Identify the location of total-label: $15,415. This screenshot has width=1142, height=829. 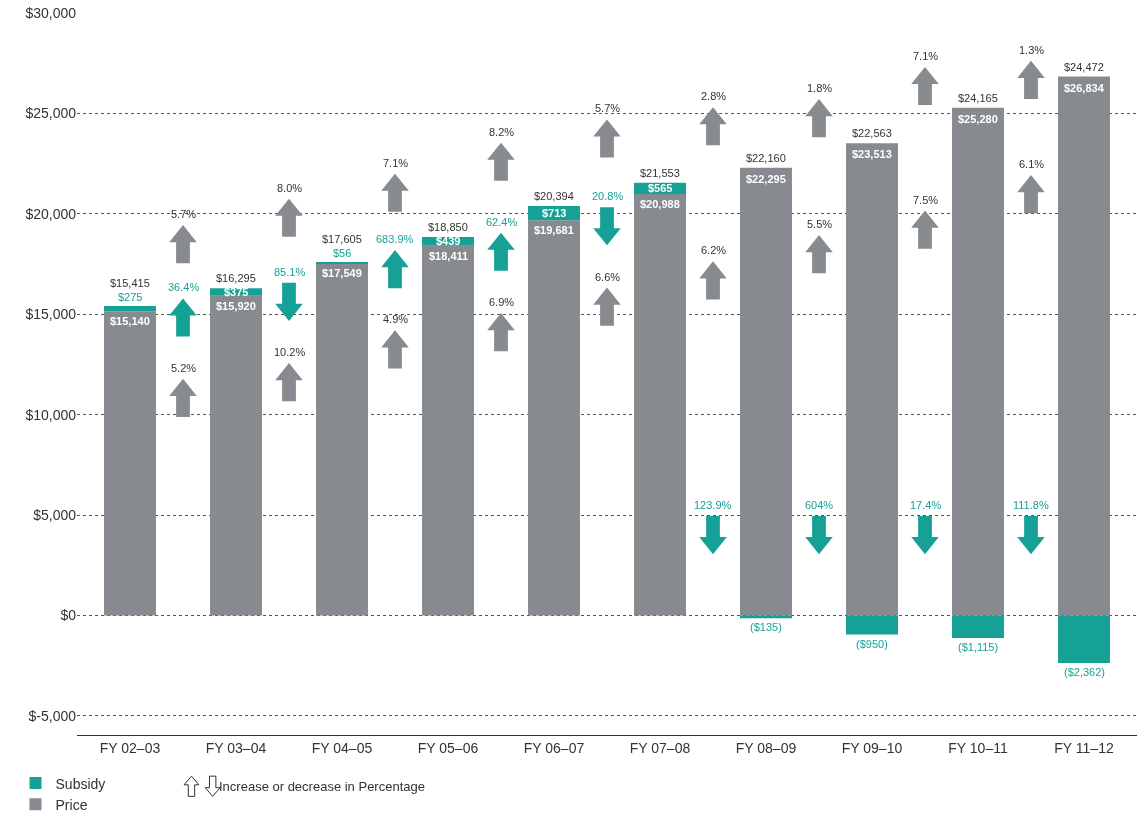
(130, 283).